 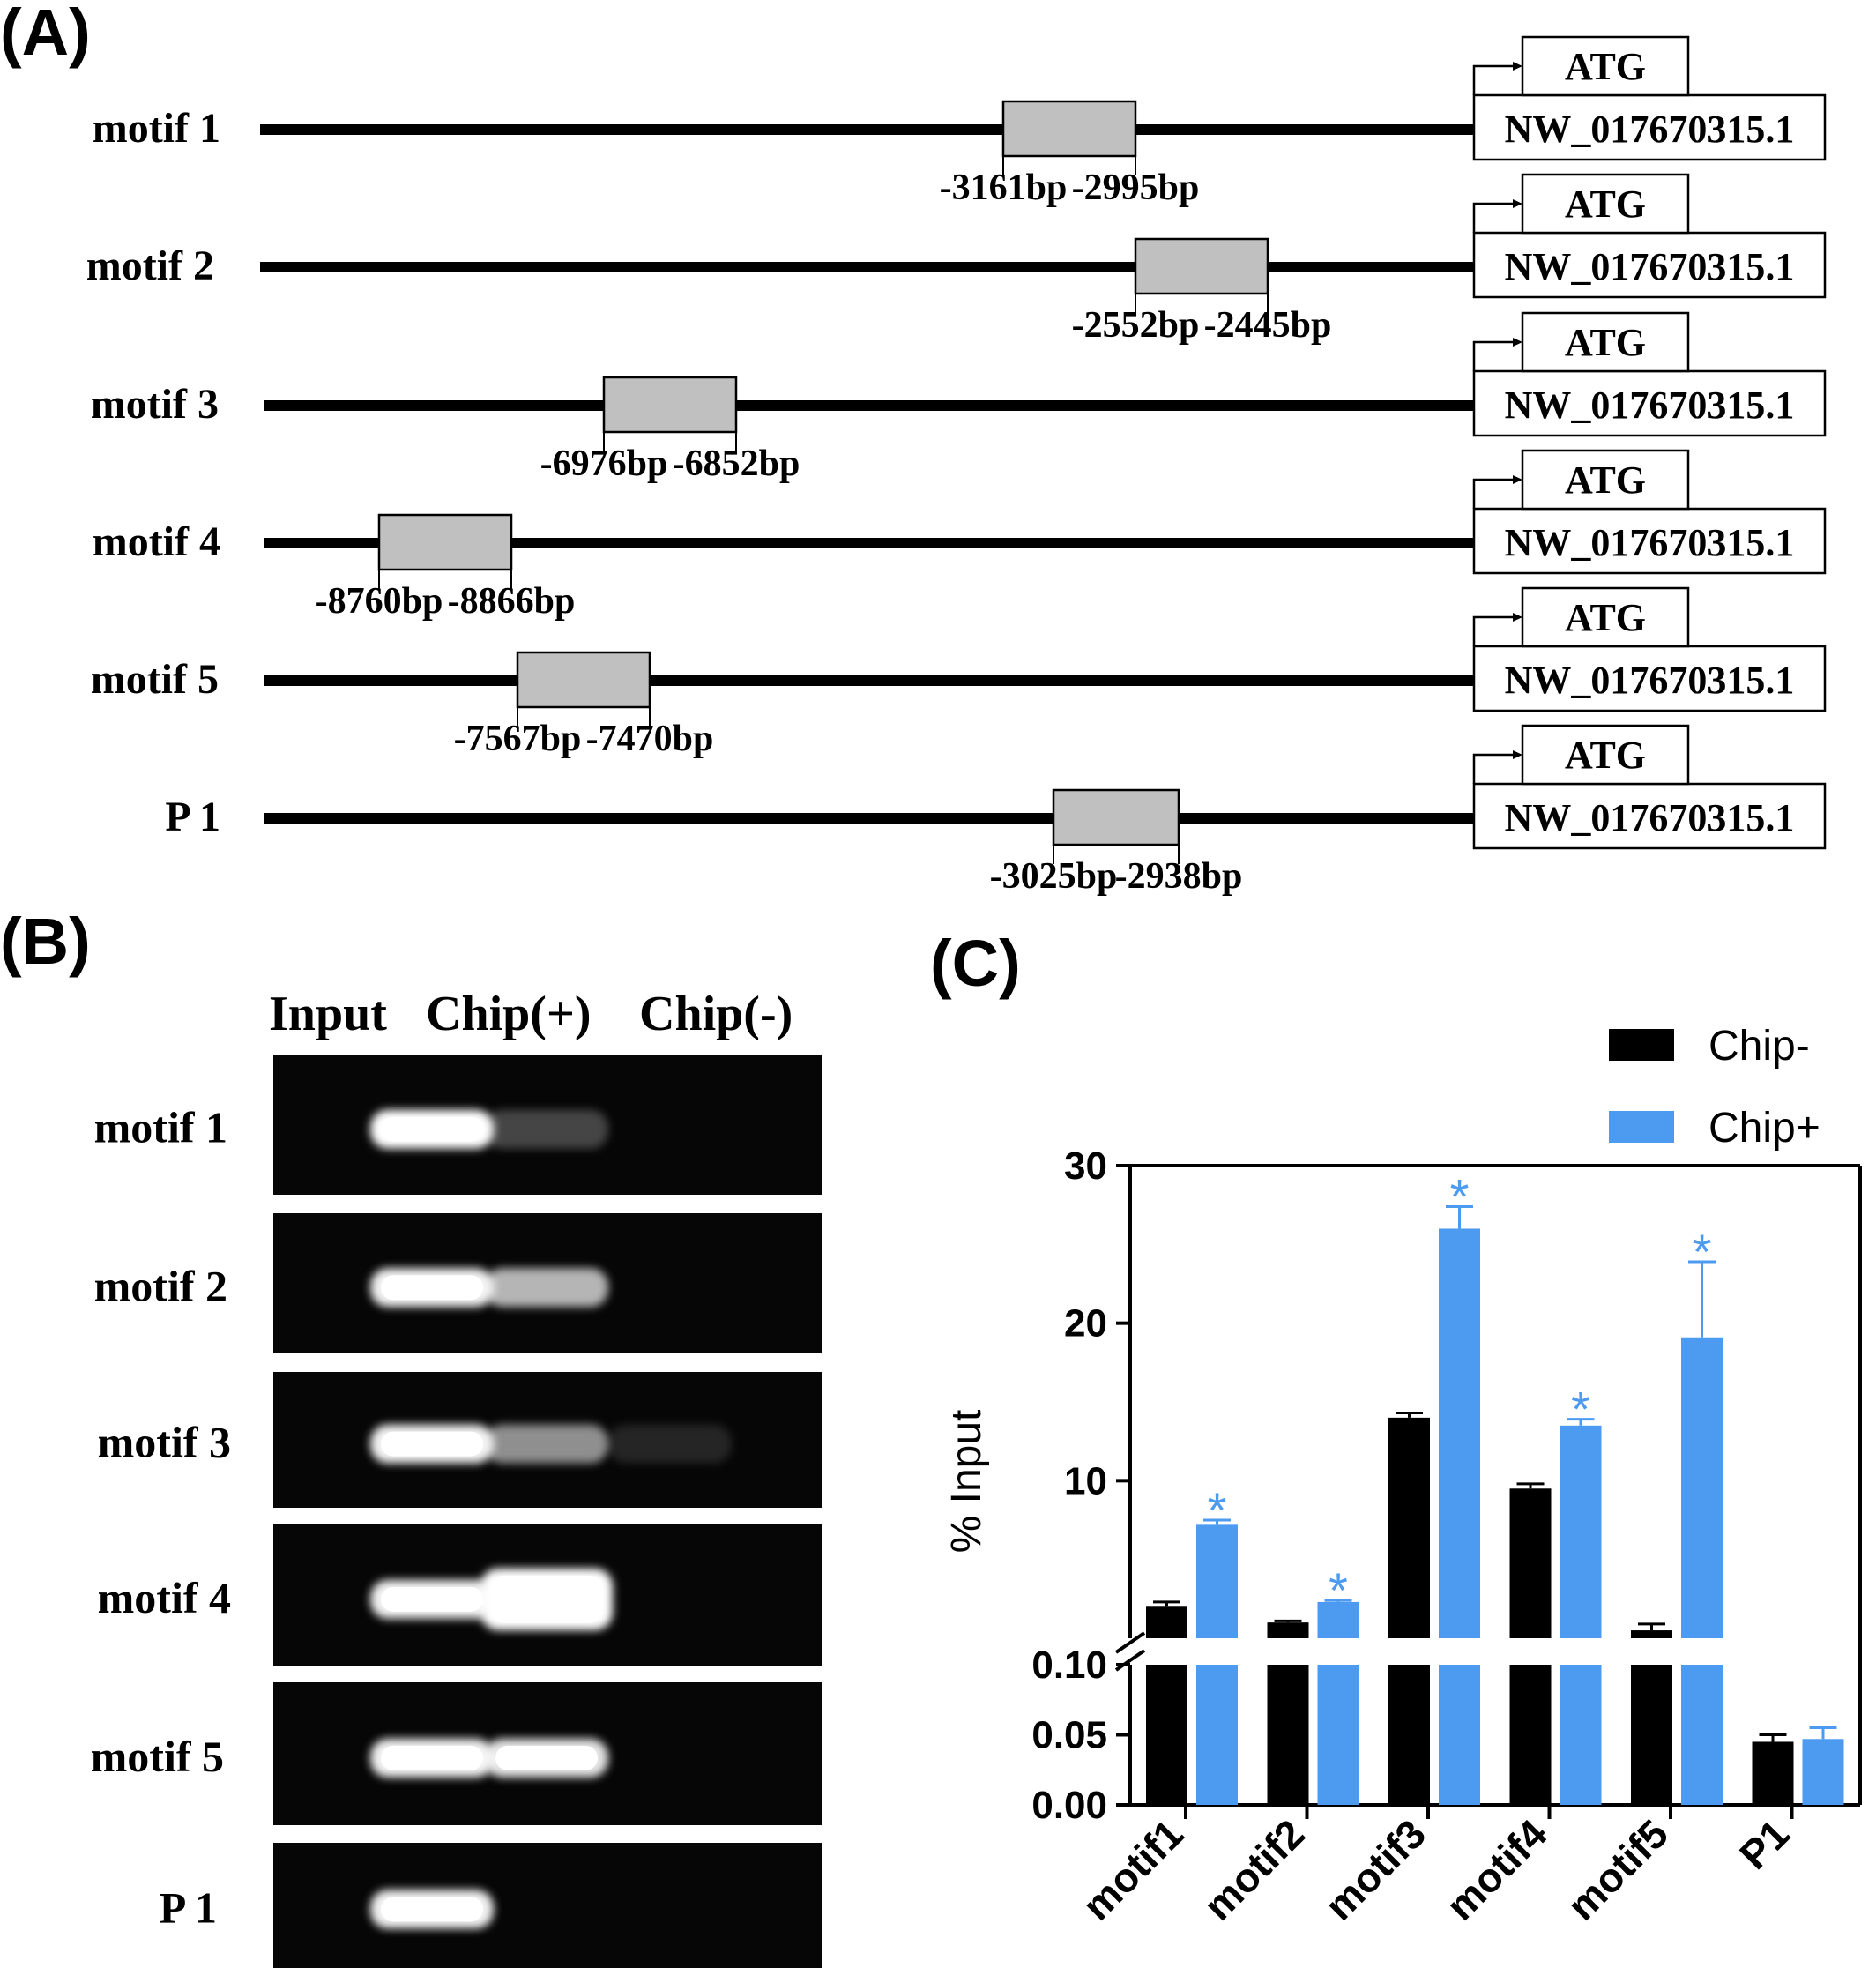 What do you see at coordinates (1496, 1869) in the screenshot?
I see `x-tick-label: motif4` at bounding box center [1496, 1869].